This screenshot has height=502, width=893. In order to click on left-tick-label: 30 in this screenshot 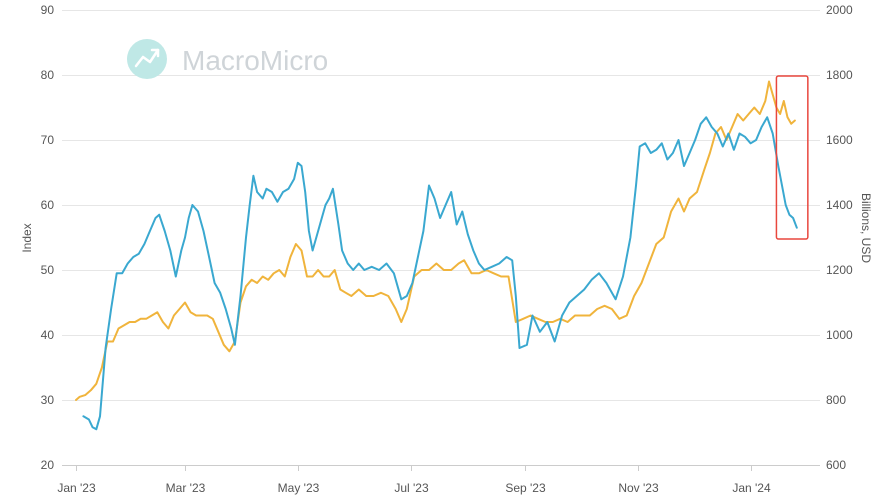, I will do `click(48, 400)`.